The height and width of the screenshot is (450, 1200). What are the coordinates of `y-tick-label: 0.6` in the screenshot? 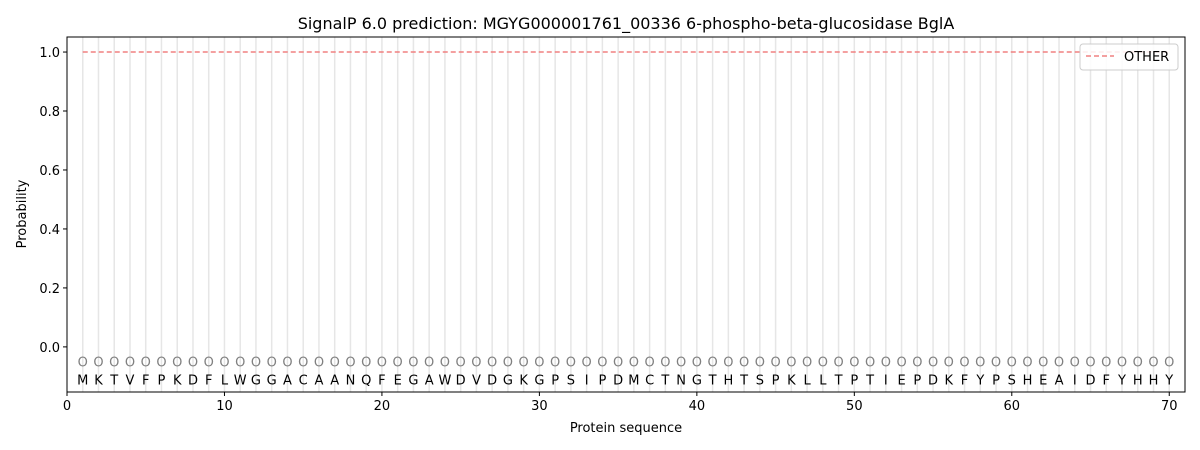 It's located at (49, 171).